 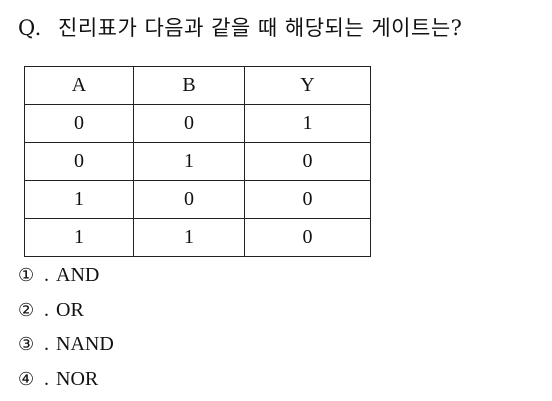 I want to click on option-1: ①. AND, so click(x=66, y=277).